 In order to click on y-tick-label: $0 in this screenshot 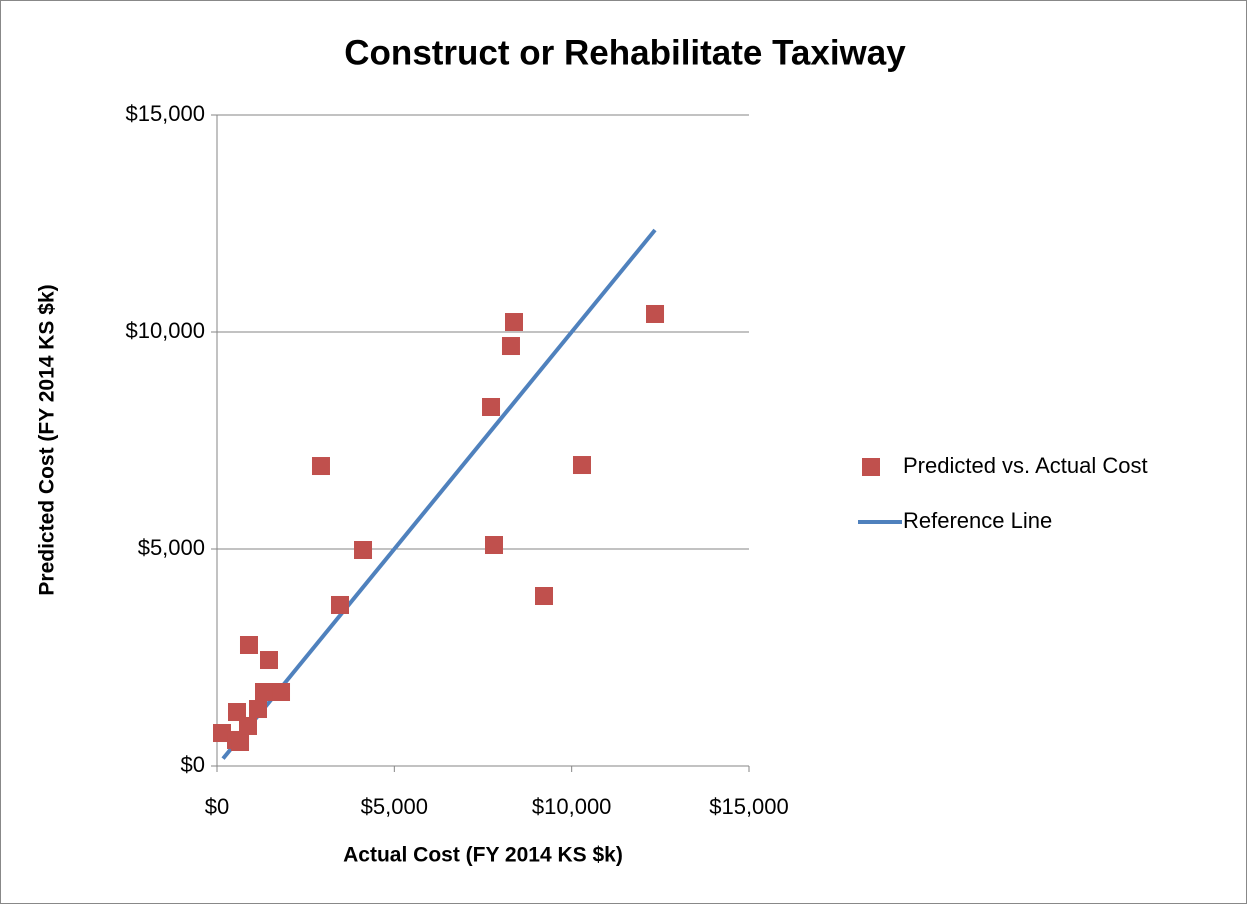, I will do `click(193, 764)`.